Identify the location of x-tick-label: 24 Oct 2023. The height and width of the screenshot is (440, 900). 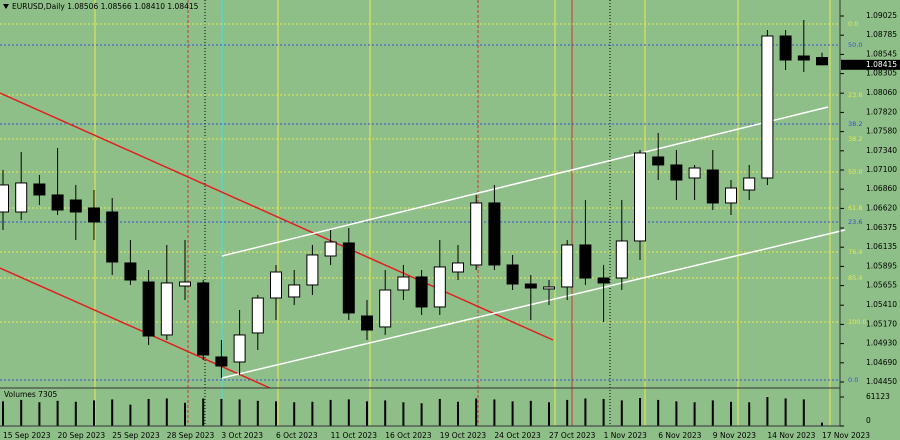
(517, 435).